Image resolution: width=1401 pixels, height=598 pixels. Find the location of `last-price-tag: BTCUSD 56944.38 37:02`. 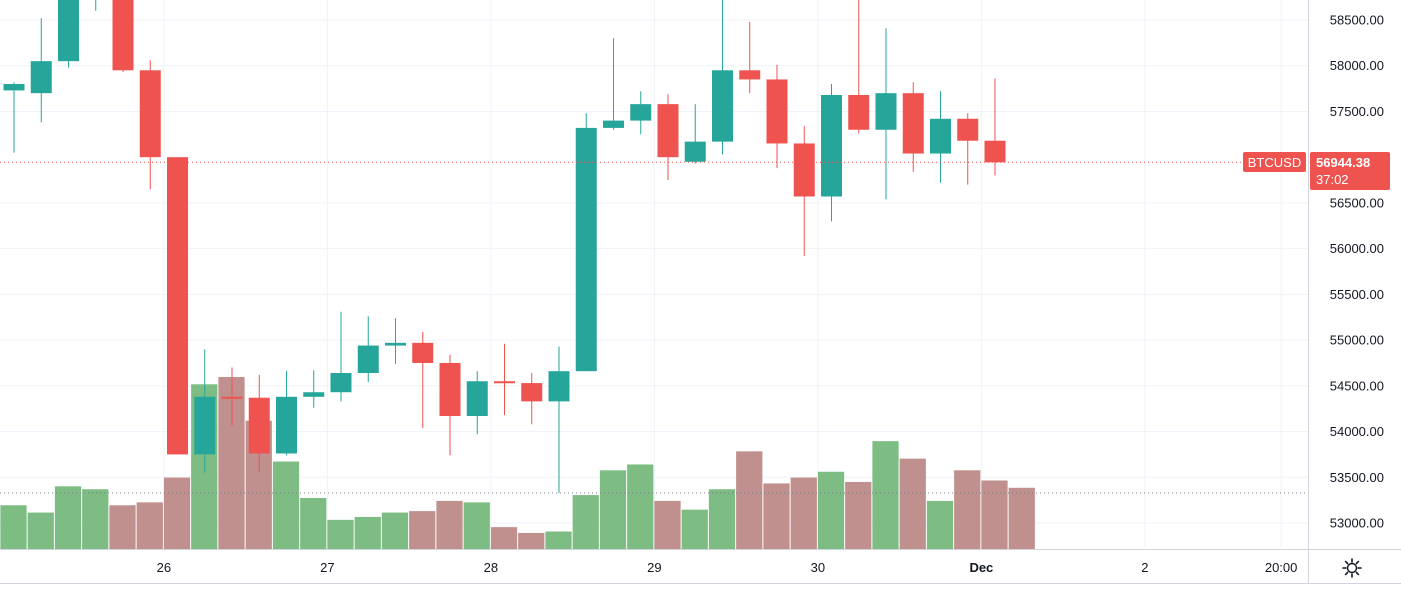

last-price-tag: BTCUSD 56944.38 37:02 is located at coordinates (1316, 171).